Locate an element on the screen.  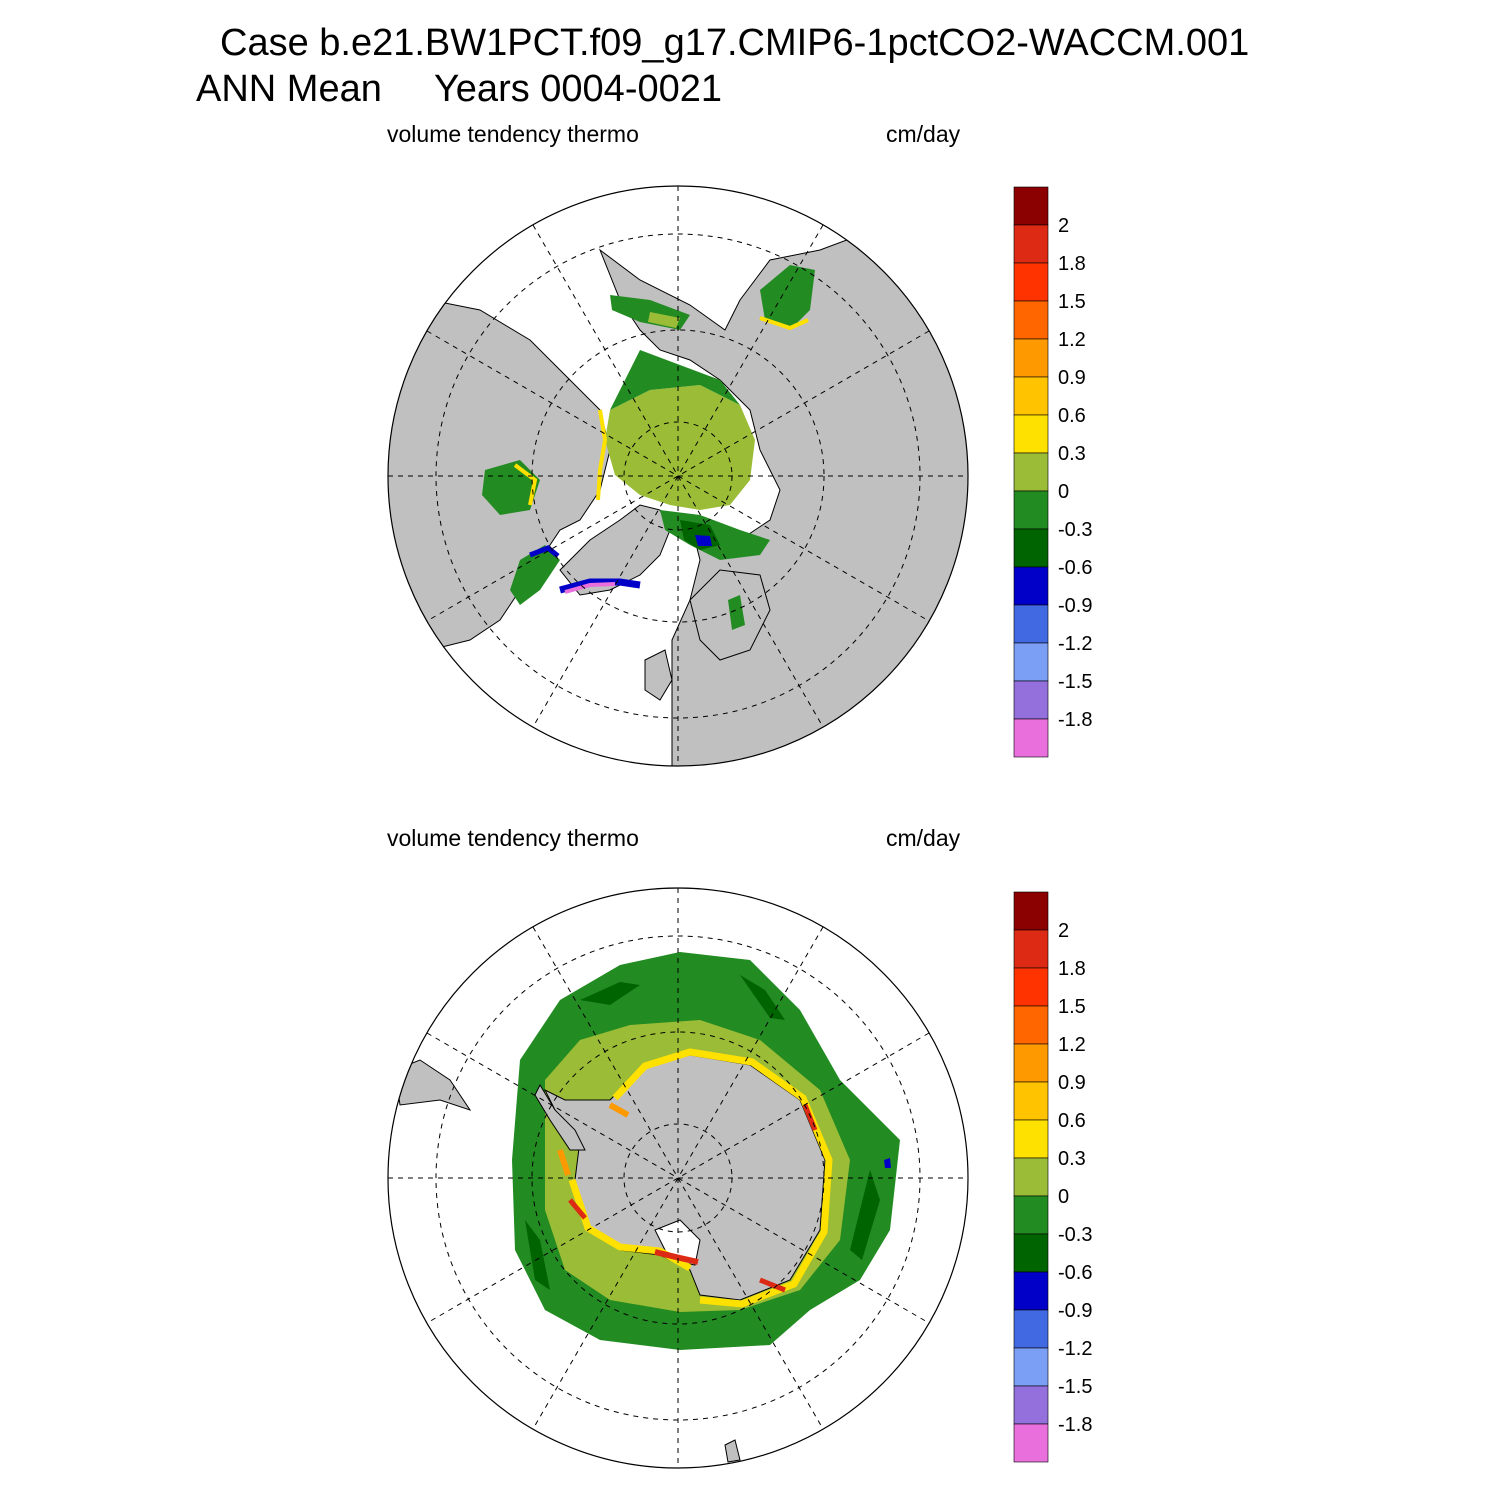
labrador-sea-ice is located at coordinates (535, 575).